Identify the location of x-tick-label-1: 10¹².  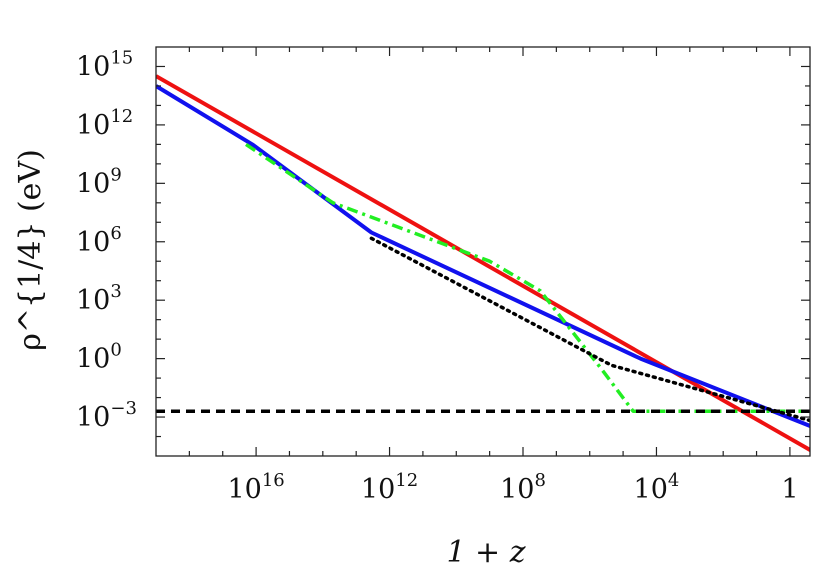
(389, 487).